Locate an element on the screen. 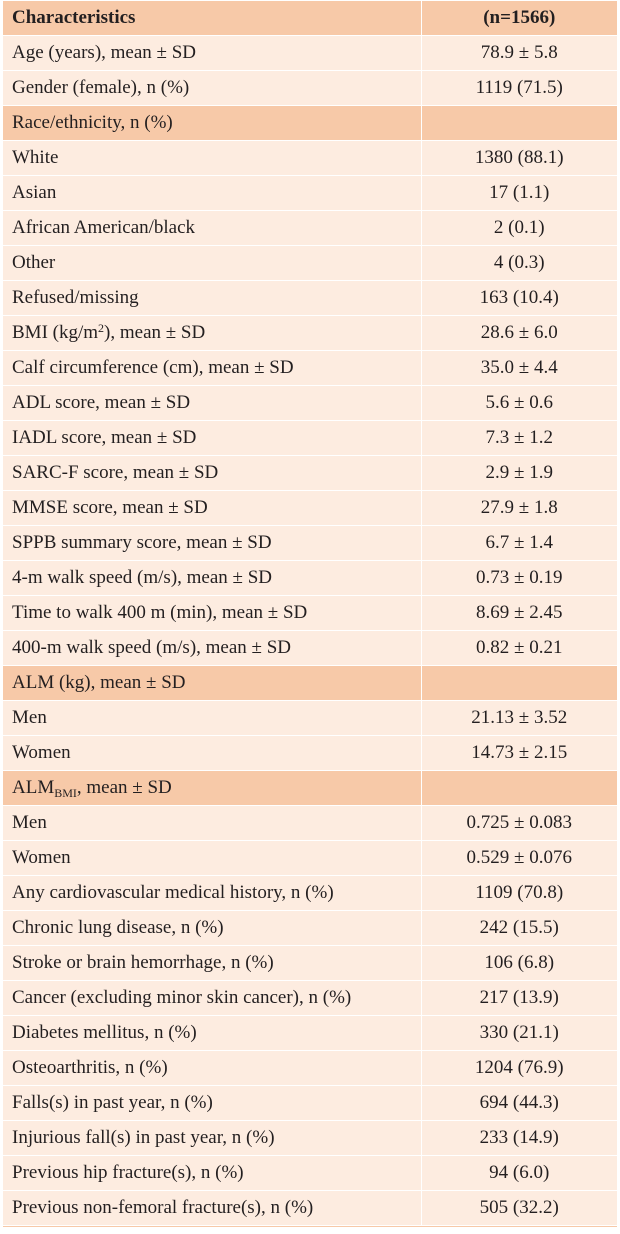  row-value: 21.13 ± 3.52 is located at coordinates (518, 718).